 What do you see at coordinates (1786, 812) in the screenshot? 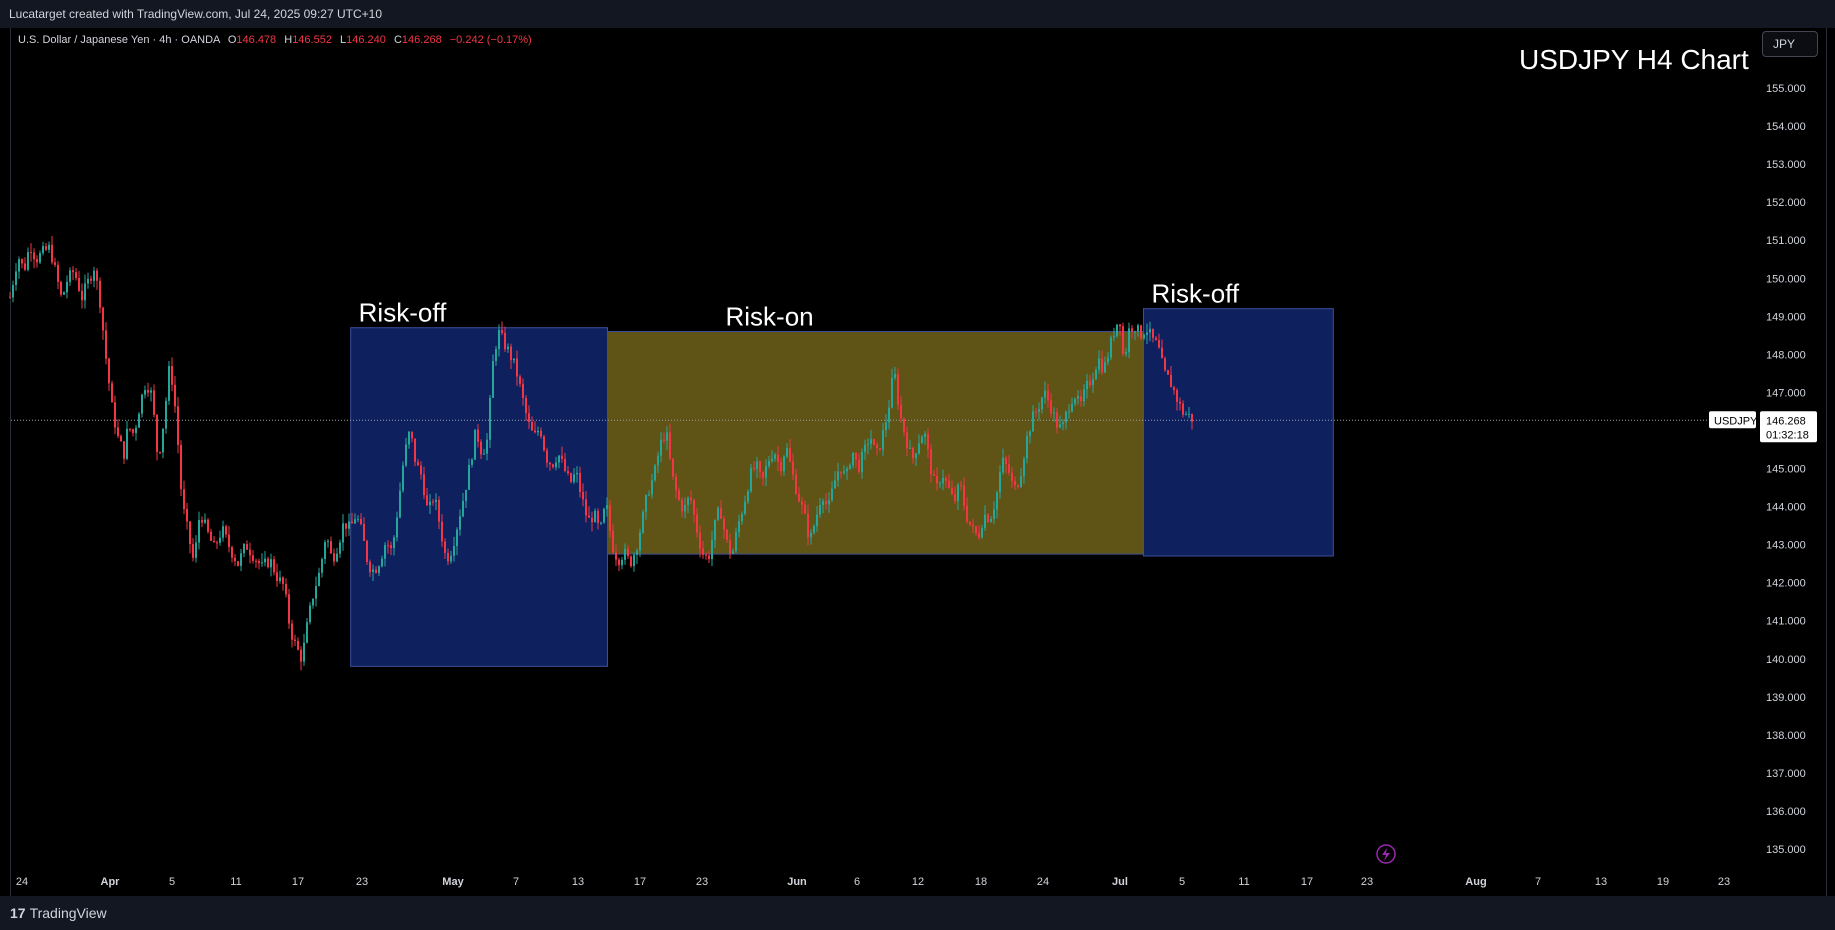
I see `y-tick-label: 136.000` at bounding box center [1786, 812].